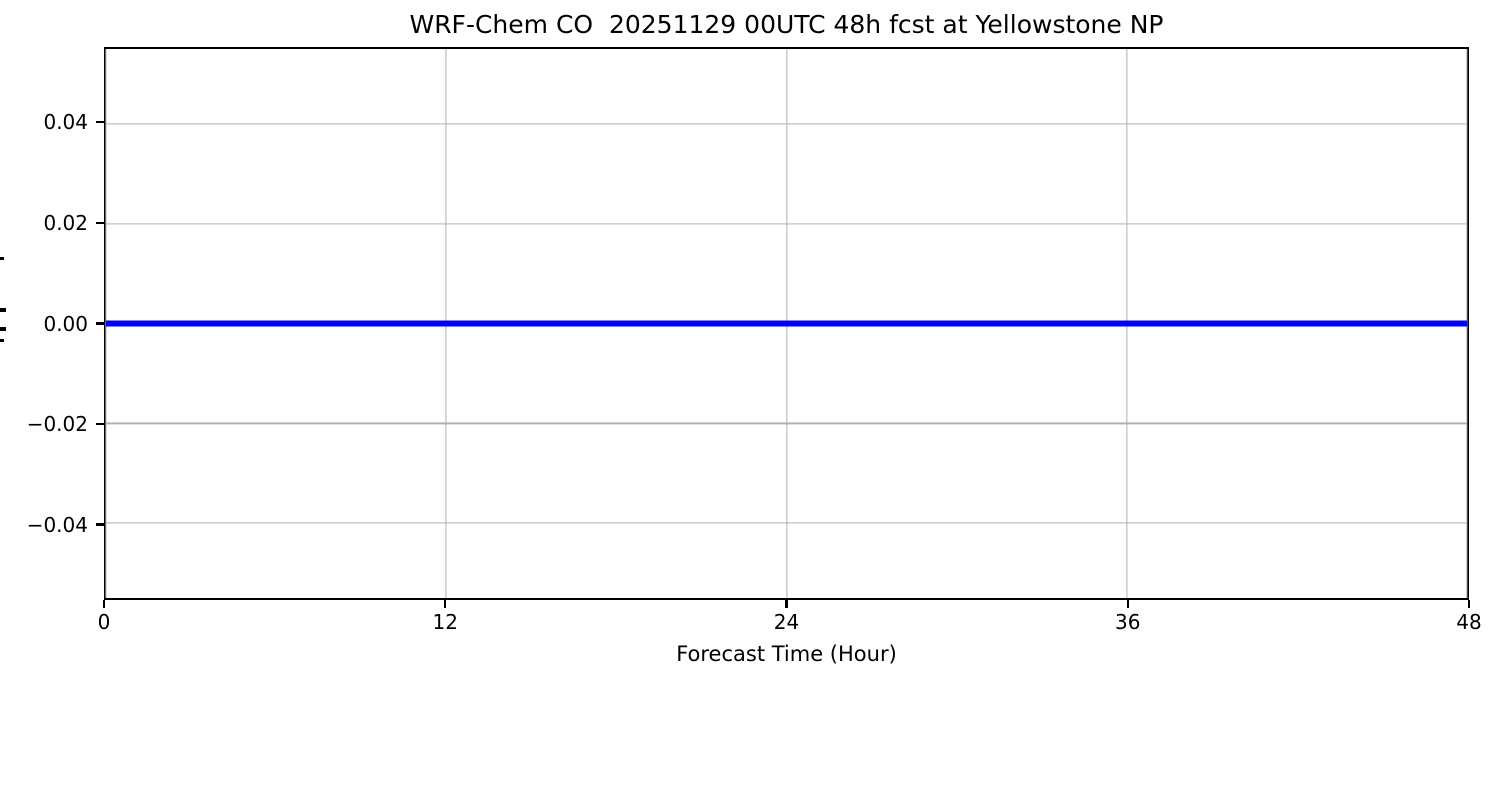 The height and width of the screenshot is (800, 1500). I want to click on series-layer, so click(786, 323).